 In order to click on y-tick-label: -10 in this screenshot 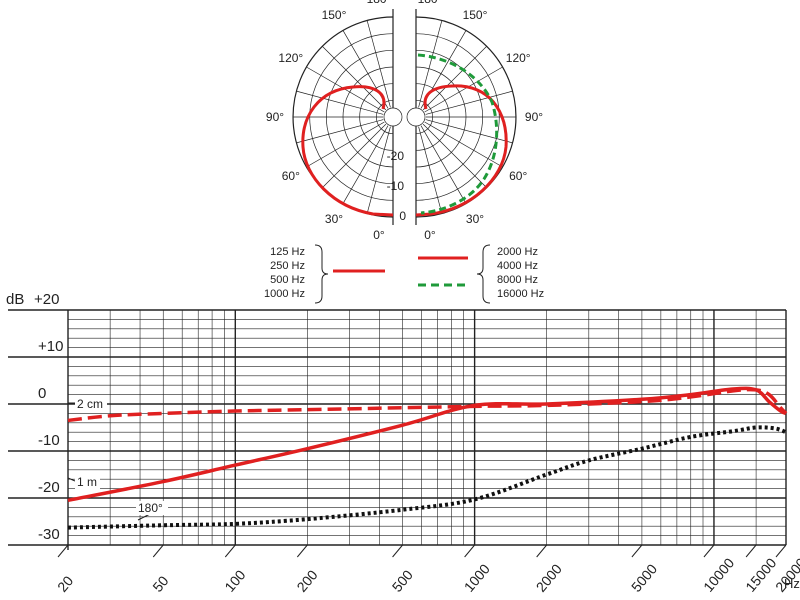, I will do `click(49, 440)`.